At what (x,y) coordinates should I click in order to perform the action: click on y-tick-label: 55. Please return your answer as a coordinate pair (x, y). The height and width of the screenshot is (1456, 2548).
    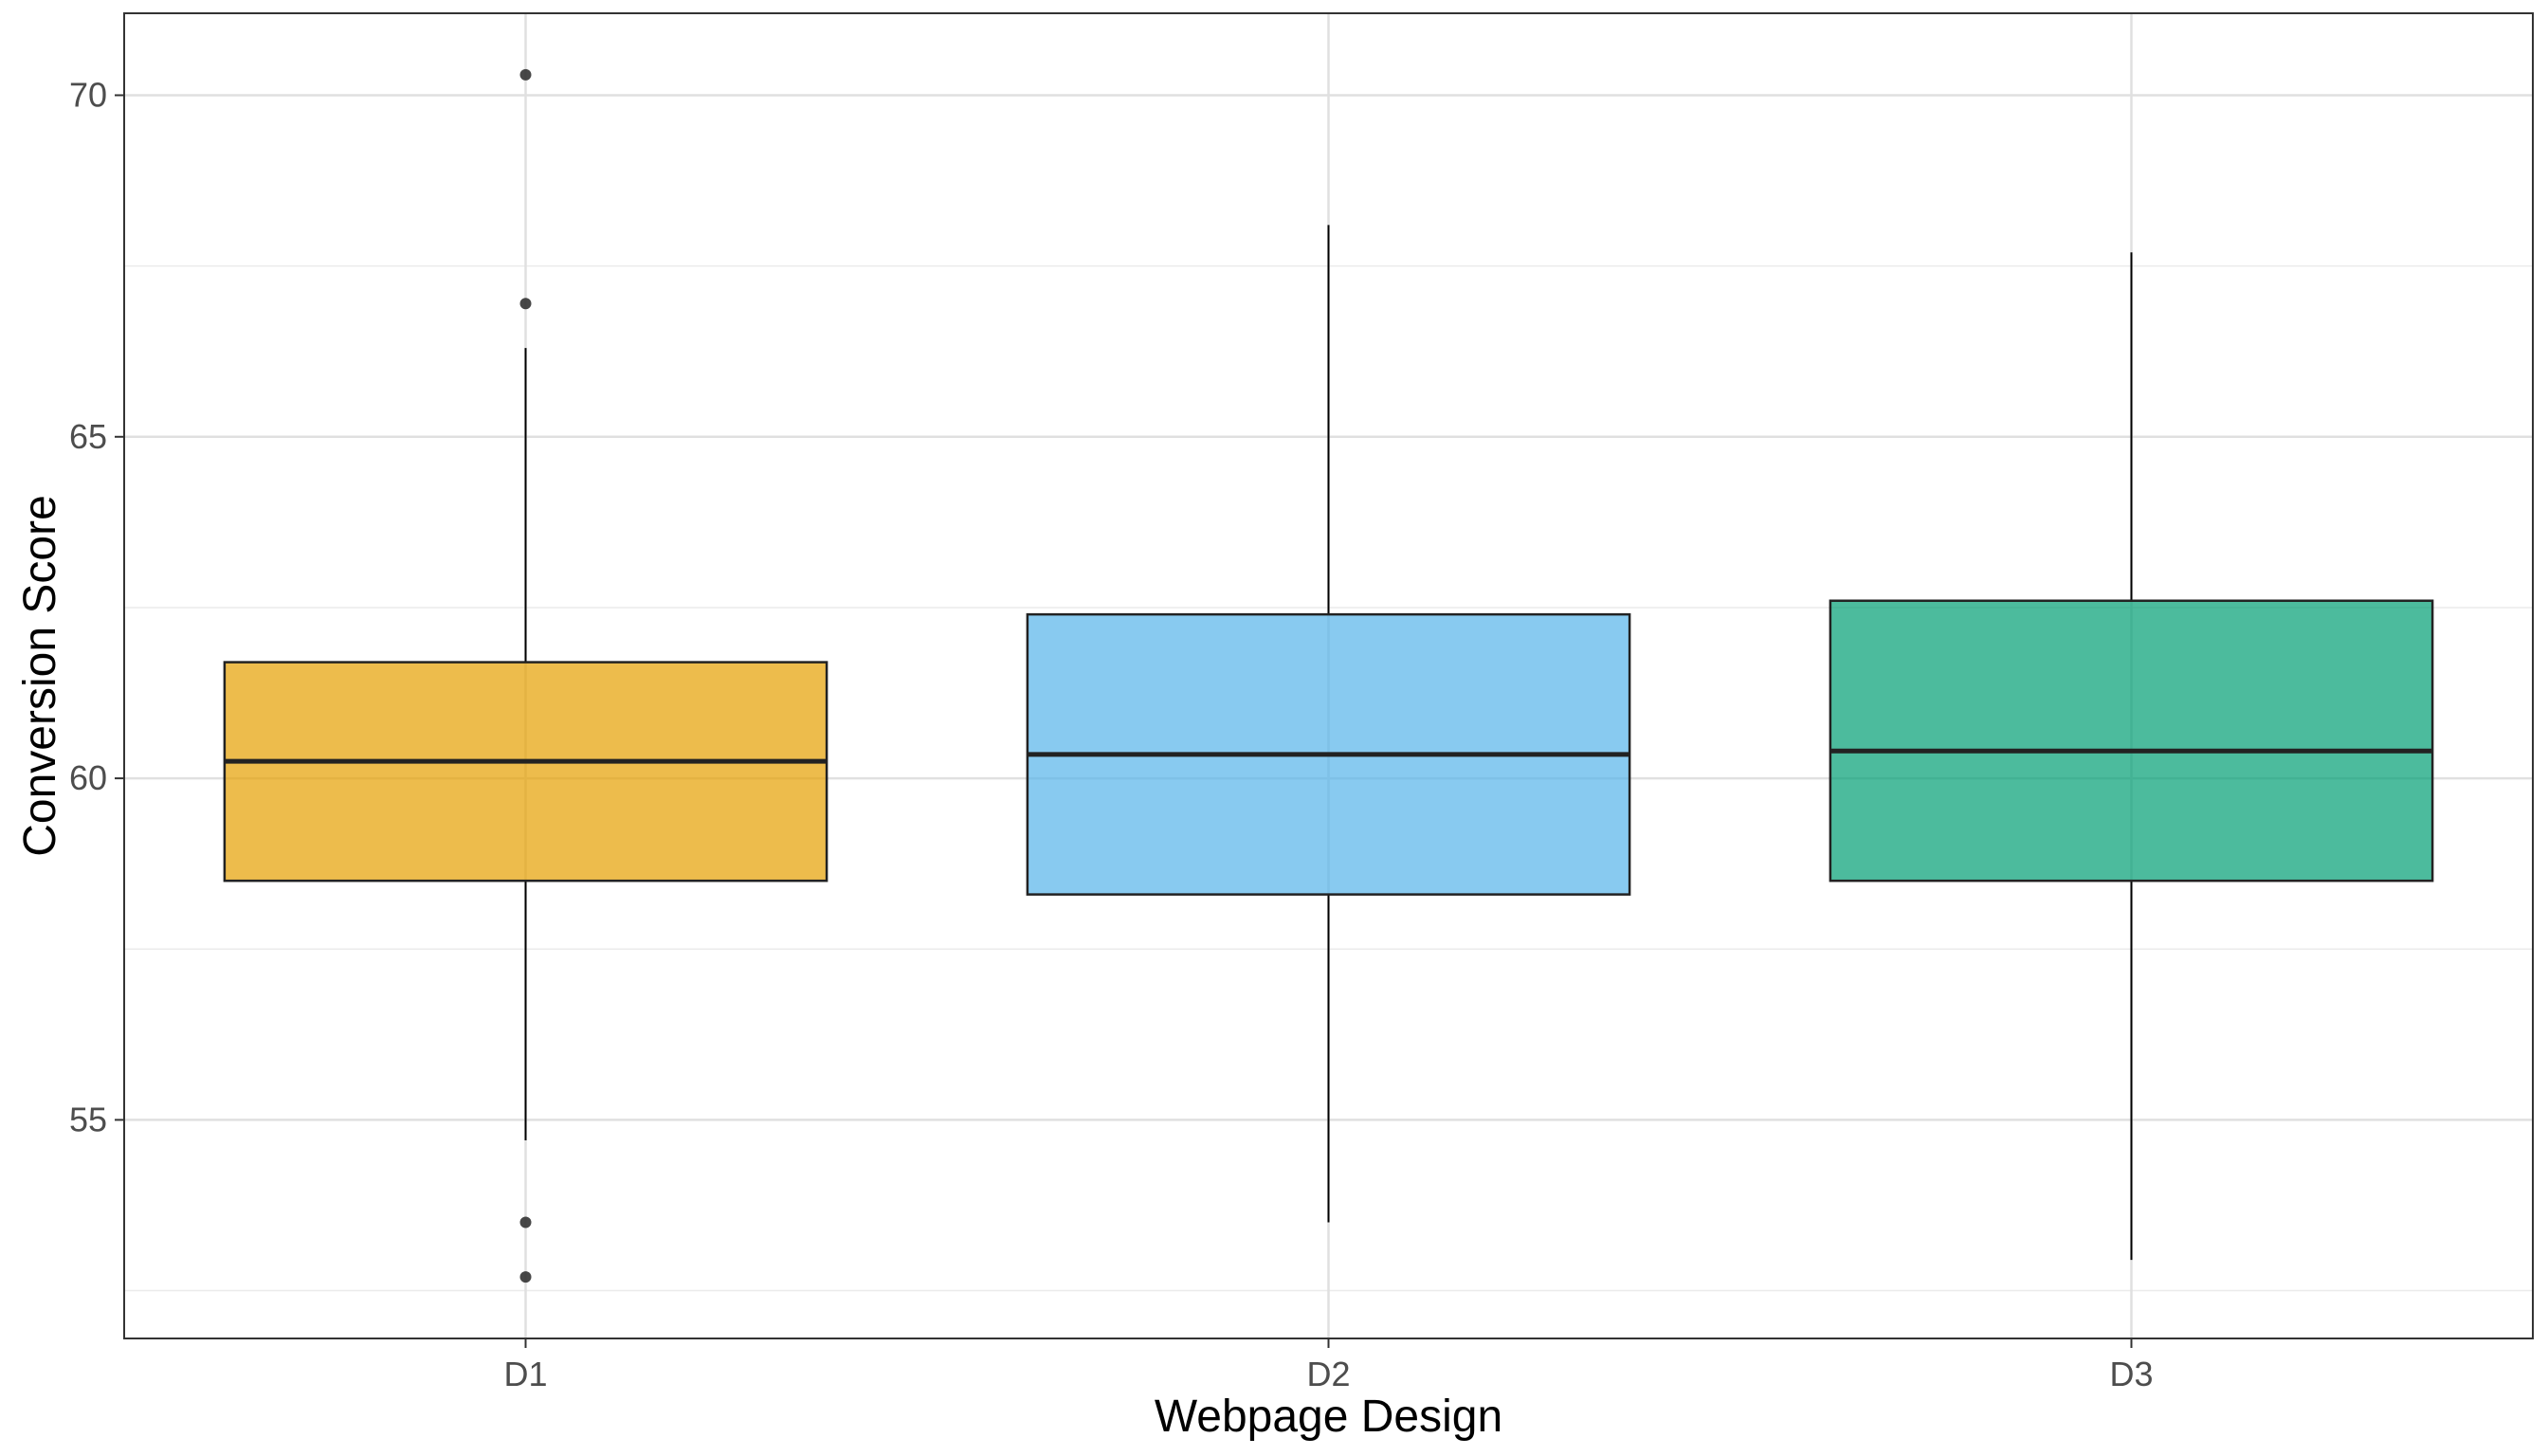
    Looking at the image, I should click on (88, 1119).